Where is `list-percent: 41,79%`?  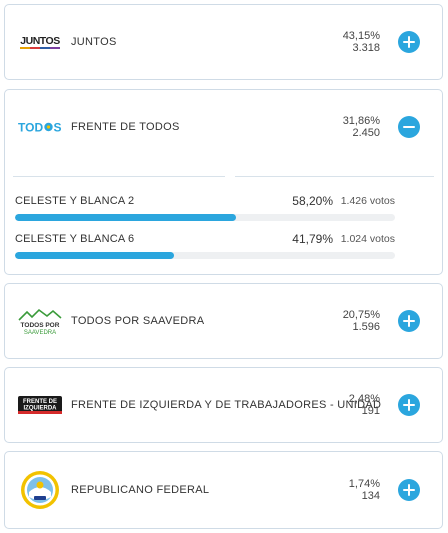 list-percent: 41,79% is located at coordinates (312, 239).